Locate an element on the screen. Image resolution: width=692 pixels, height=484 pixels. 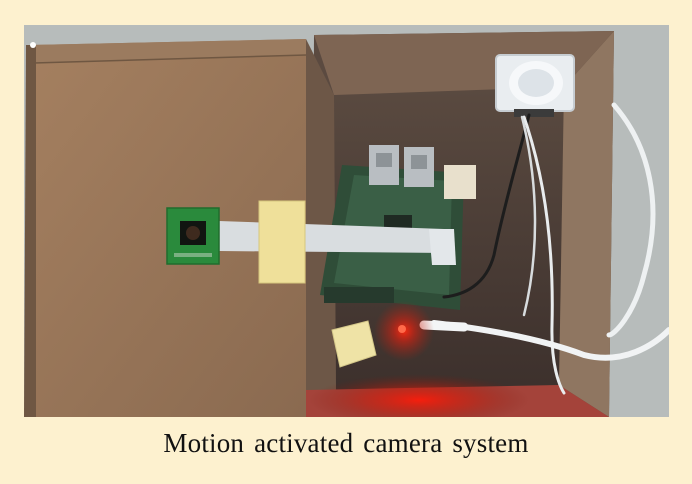
tape-strip is located at coordinates (282, 242).